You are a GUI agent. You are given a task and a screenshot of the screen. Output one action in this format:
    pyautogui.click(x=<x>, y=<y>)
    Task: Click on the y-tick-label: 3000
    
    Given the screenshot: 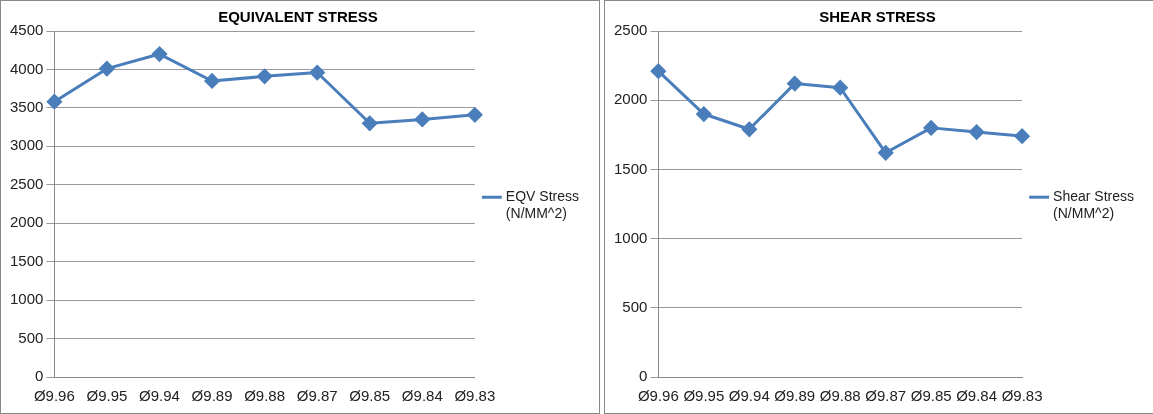 What is the action you would take?
    pyautogui.click(x=26, y=145)
    